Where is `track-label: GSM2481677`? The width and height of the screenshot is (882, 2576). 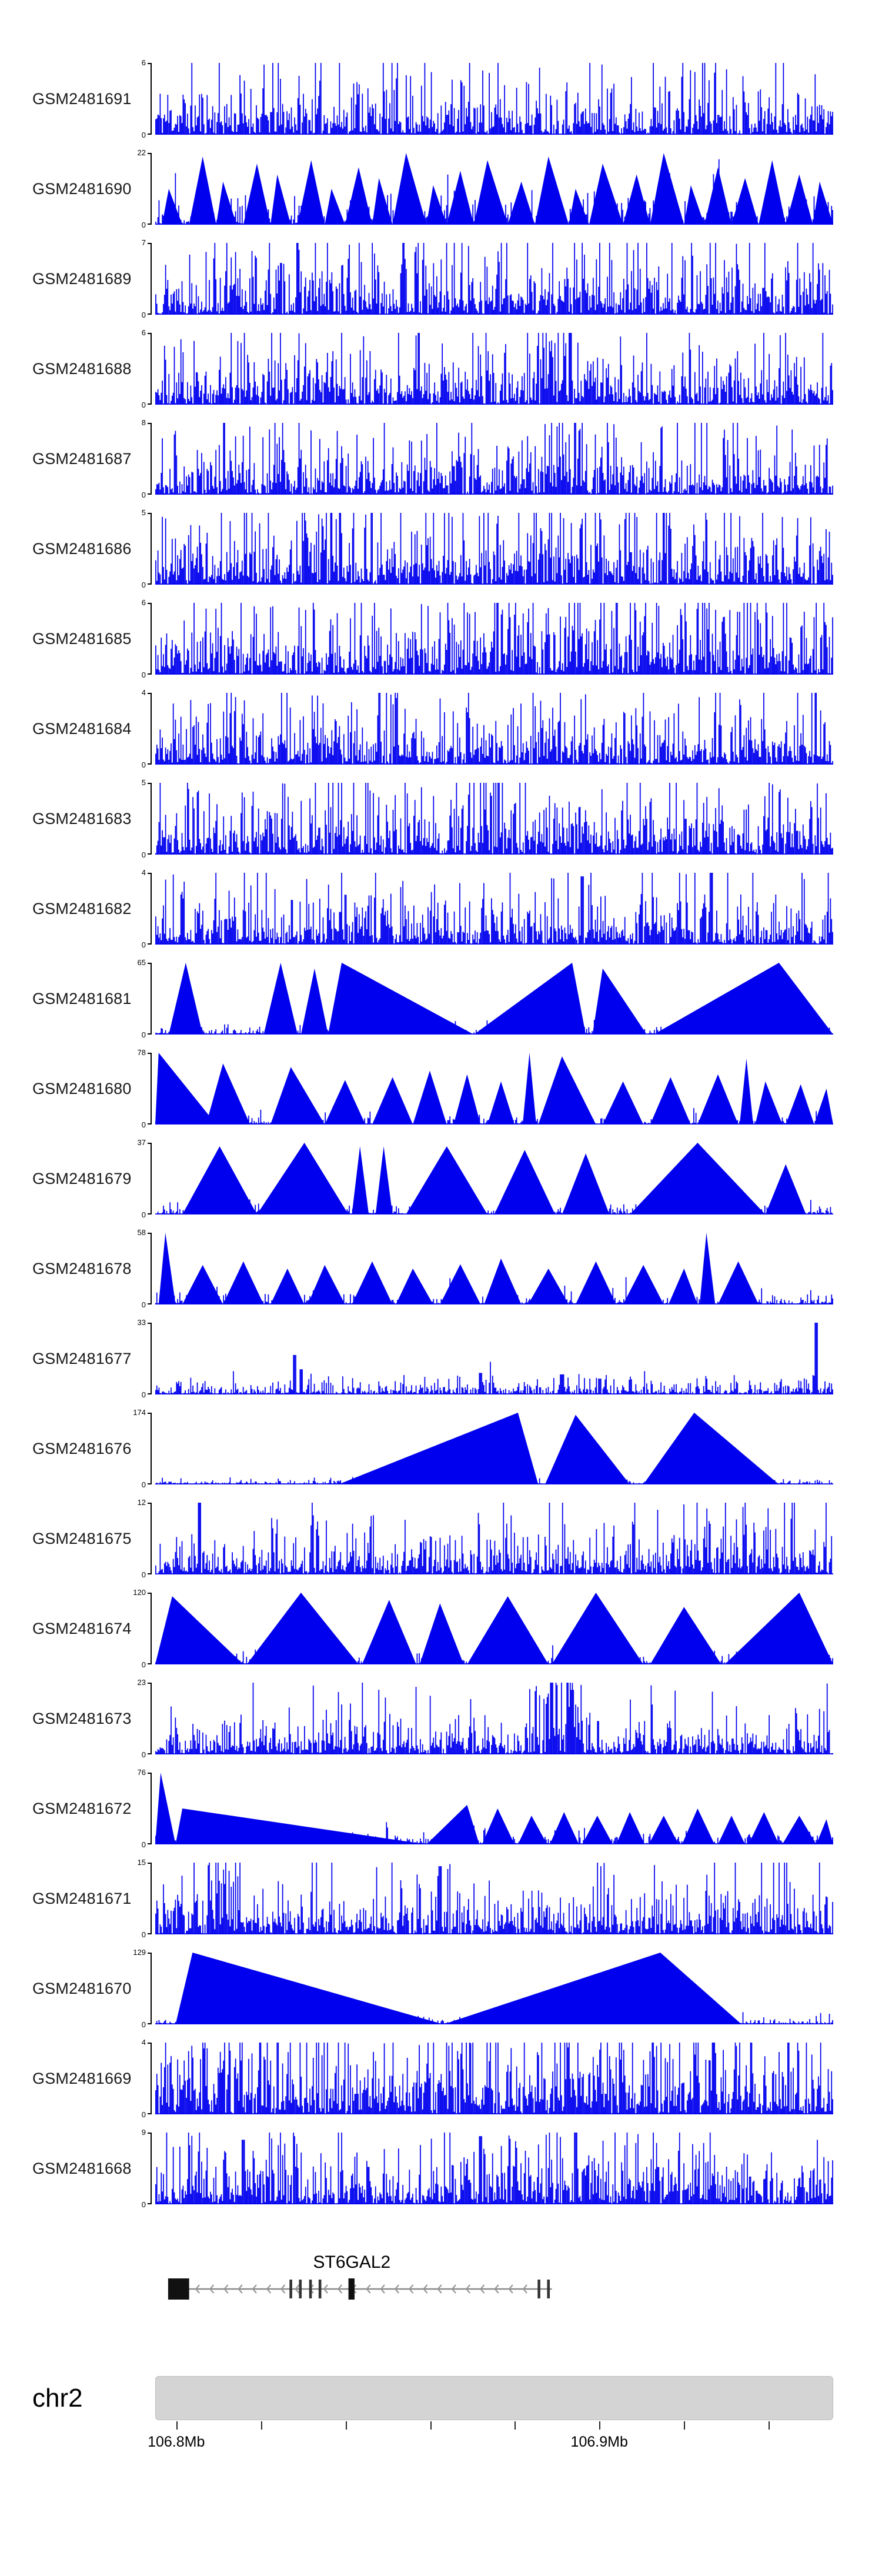 track-label: GSM2481677 is located at coordinates (82, 1358).